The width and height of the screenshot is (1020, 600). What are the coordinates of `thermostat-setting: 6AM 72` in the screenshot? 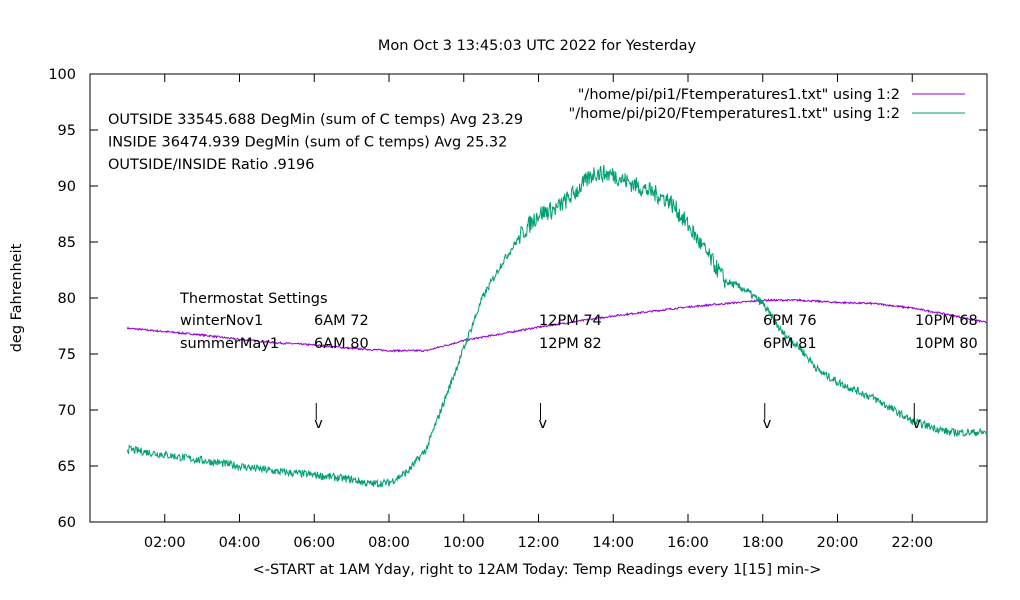 It's located at (341, 321).